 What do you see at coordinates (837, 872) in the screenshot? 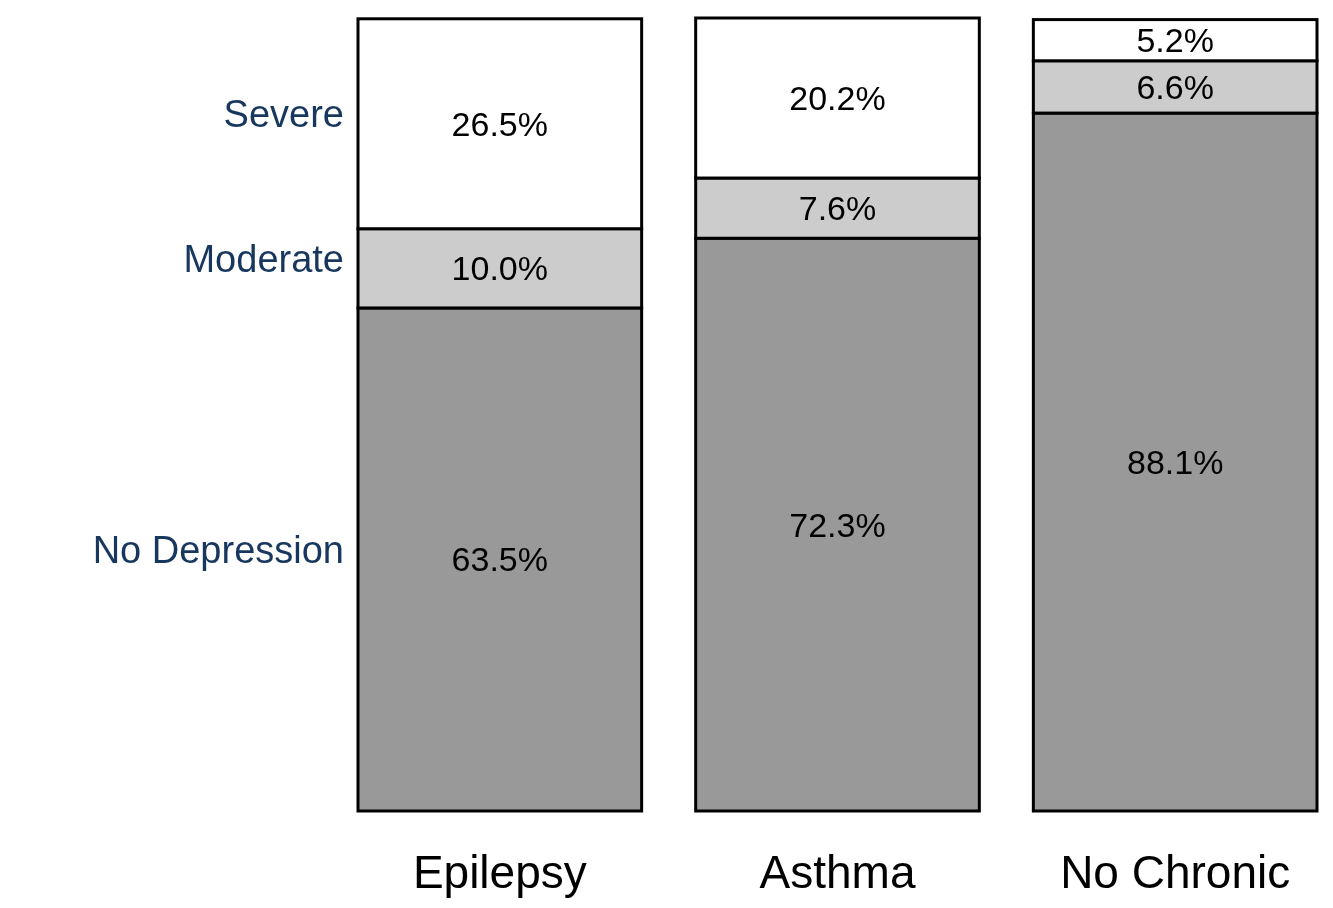
I see `x-tick-label: Asthma` at bounding box center [837, 872].